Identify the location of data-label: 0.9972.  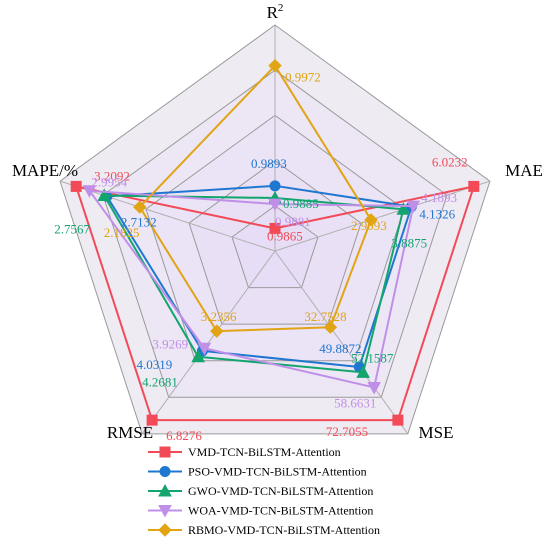
(303, 77).